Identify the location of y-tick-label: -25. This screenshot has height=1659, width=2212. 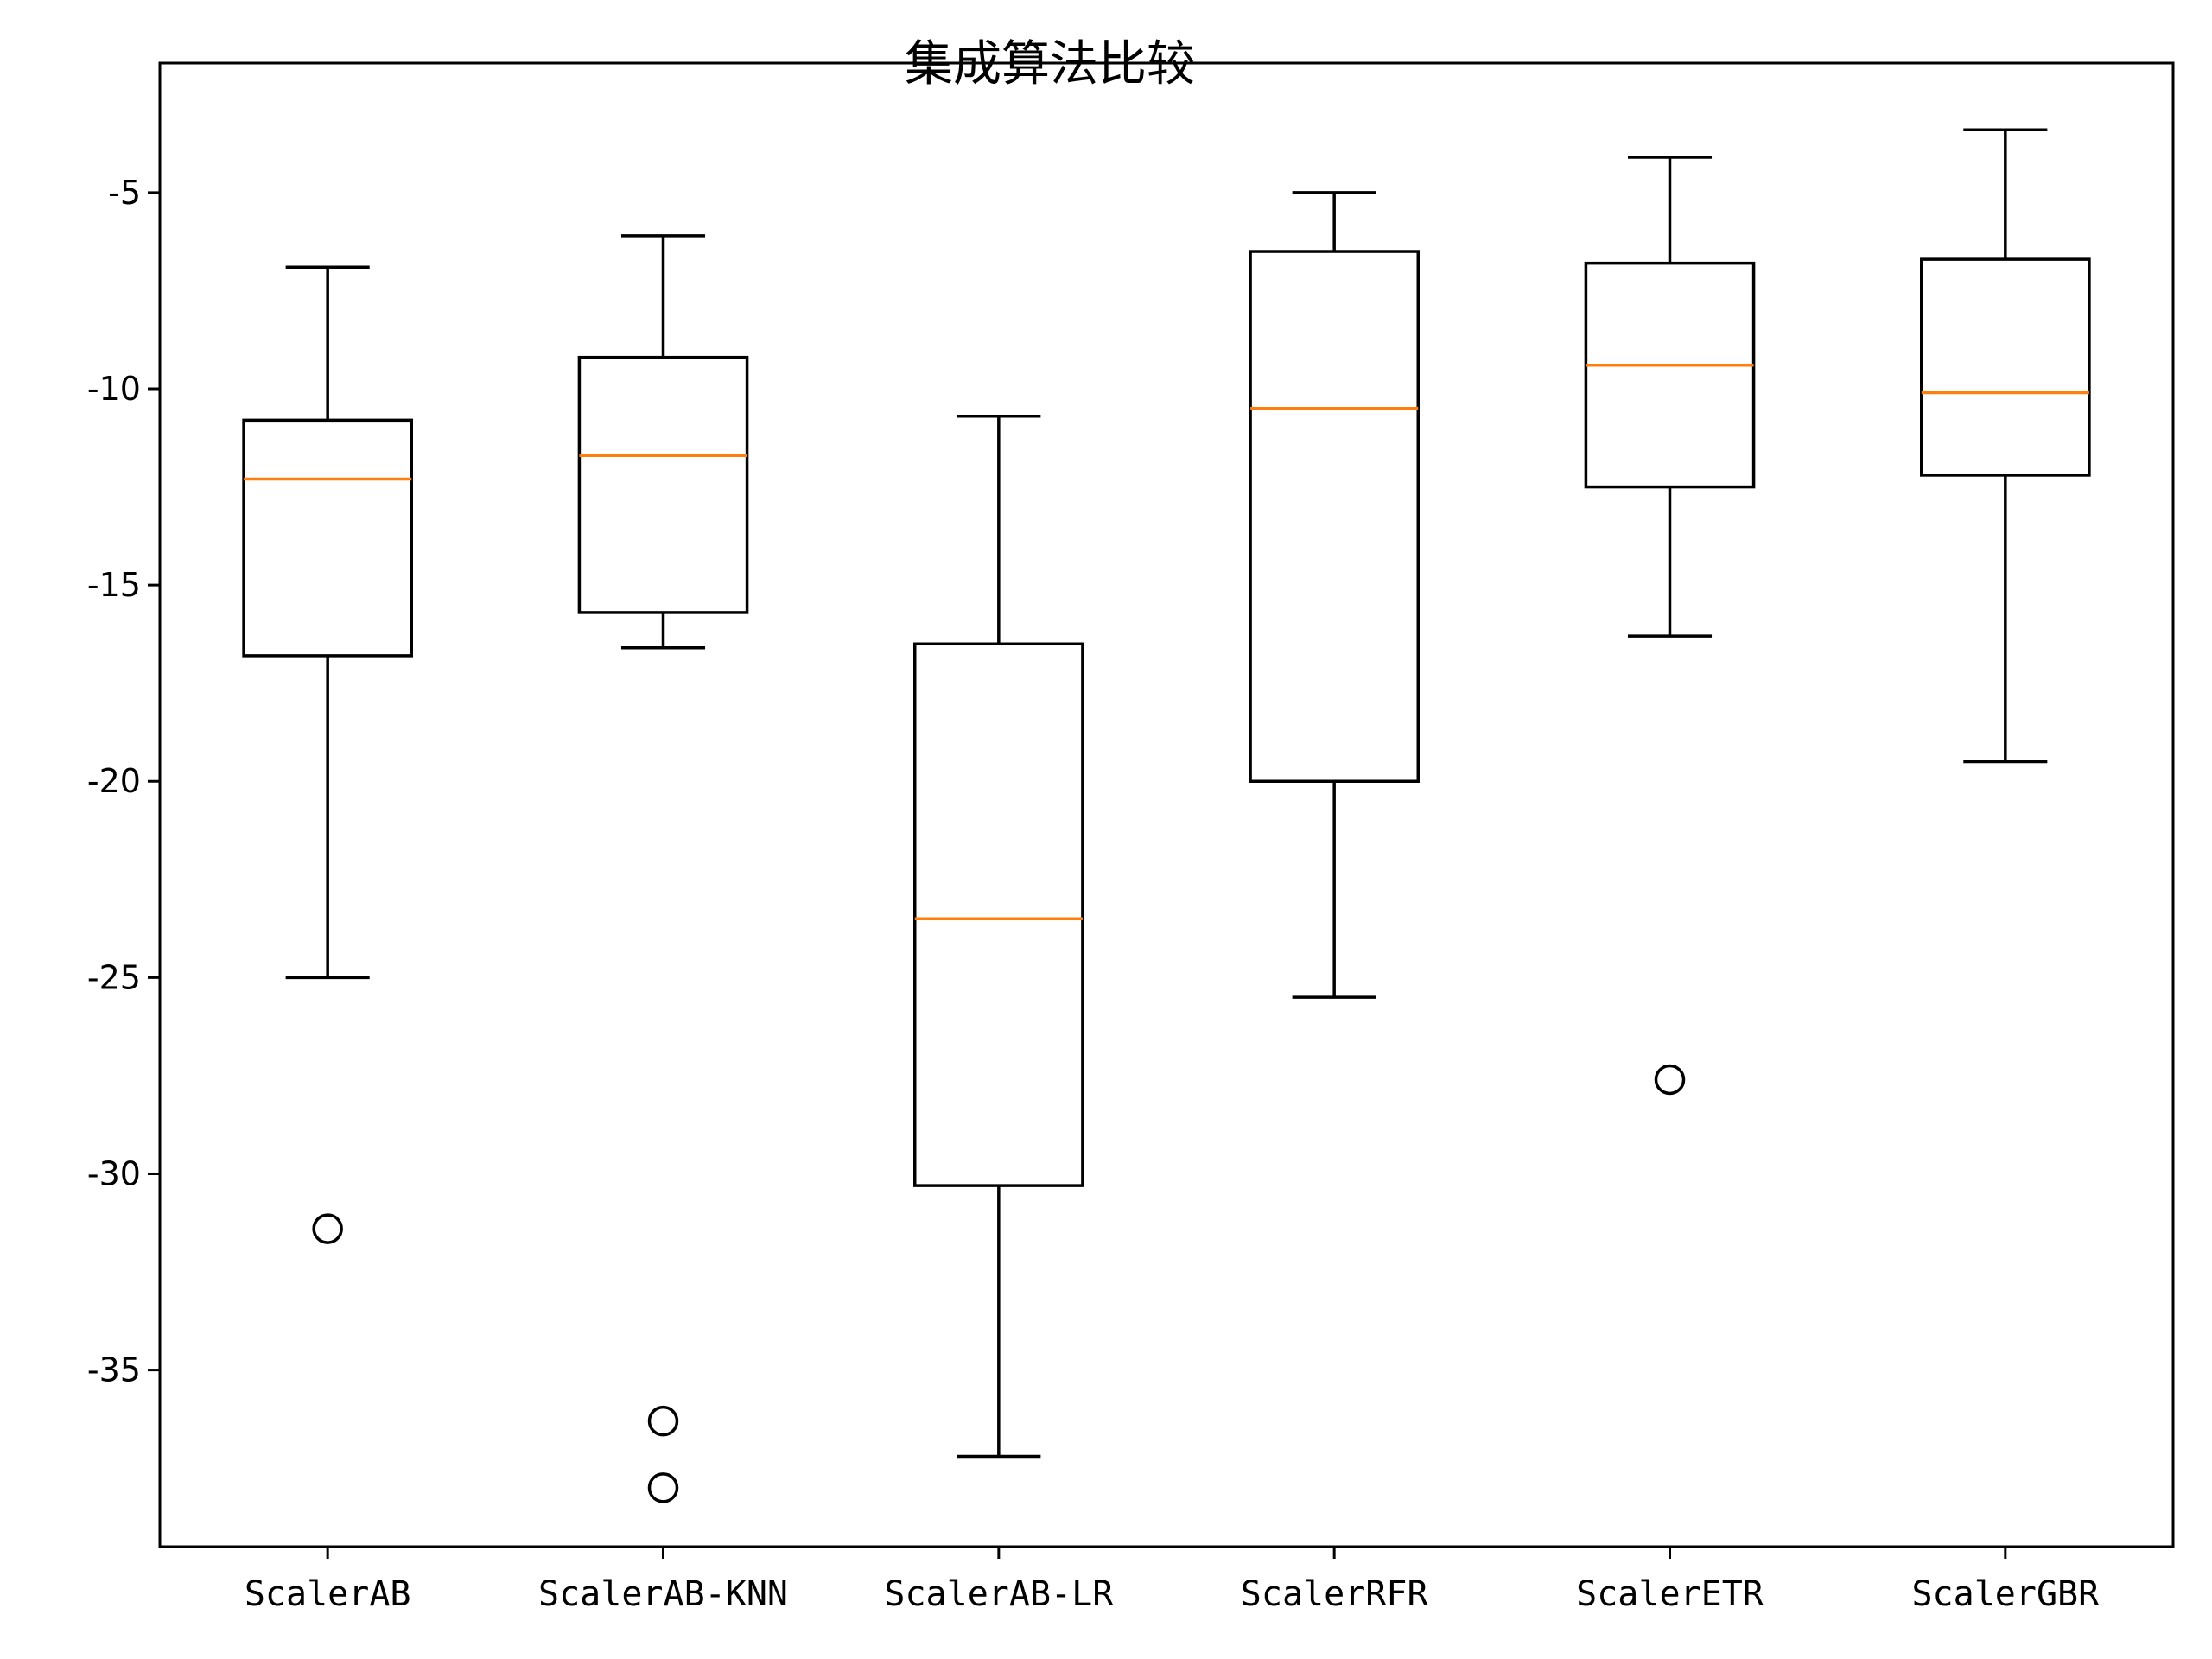
(114, 977).